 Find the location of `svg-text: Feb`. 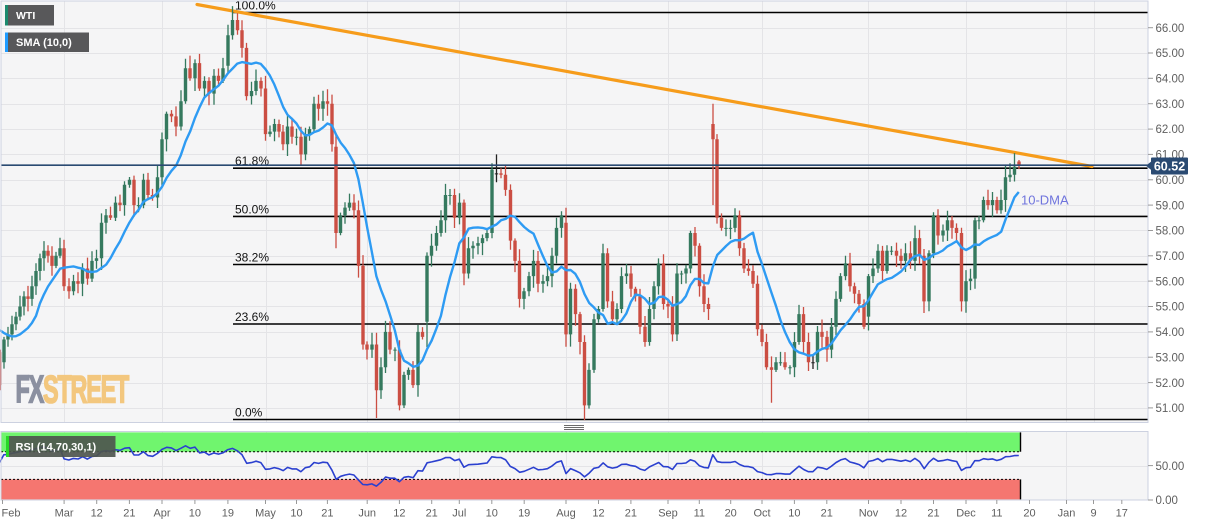

svg-text: Feb is located at coordinates (11, 514).